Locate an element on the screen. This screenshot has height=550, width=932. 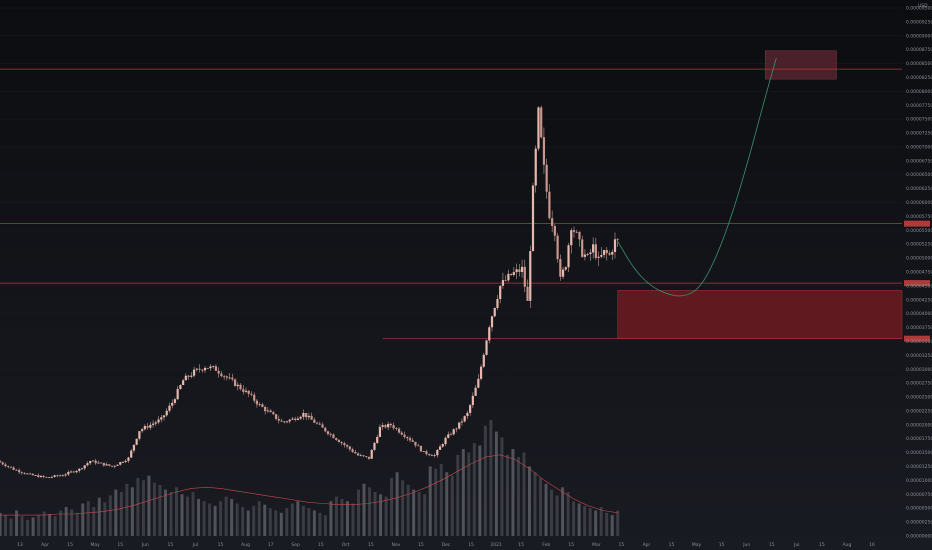
y-tick-label: 0.00006500 is located at coordinates (919, 175).